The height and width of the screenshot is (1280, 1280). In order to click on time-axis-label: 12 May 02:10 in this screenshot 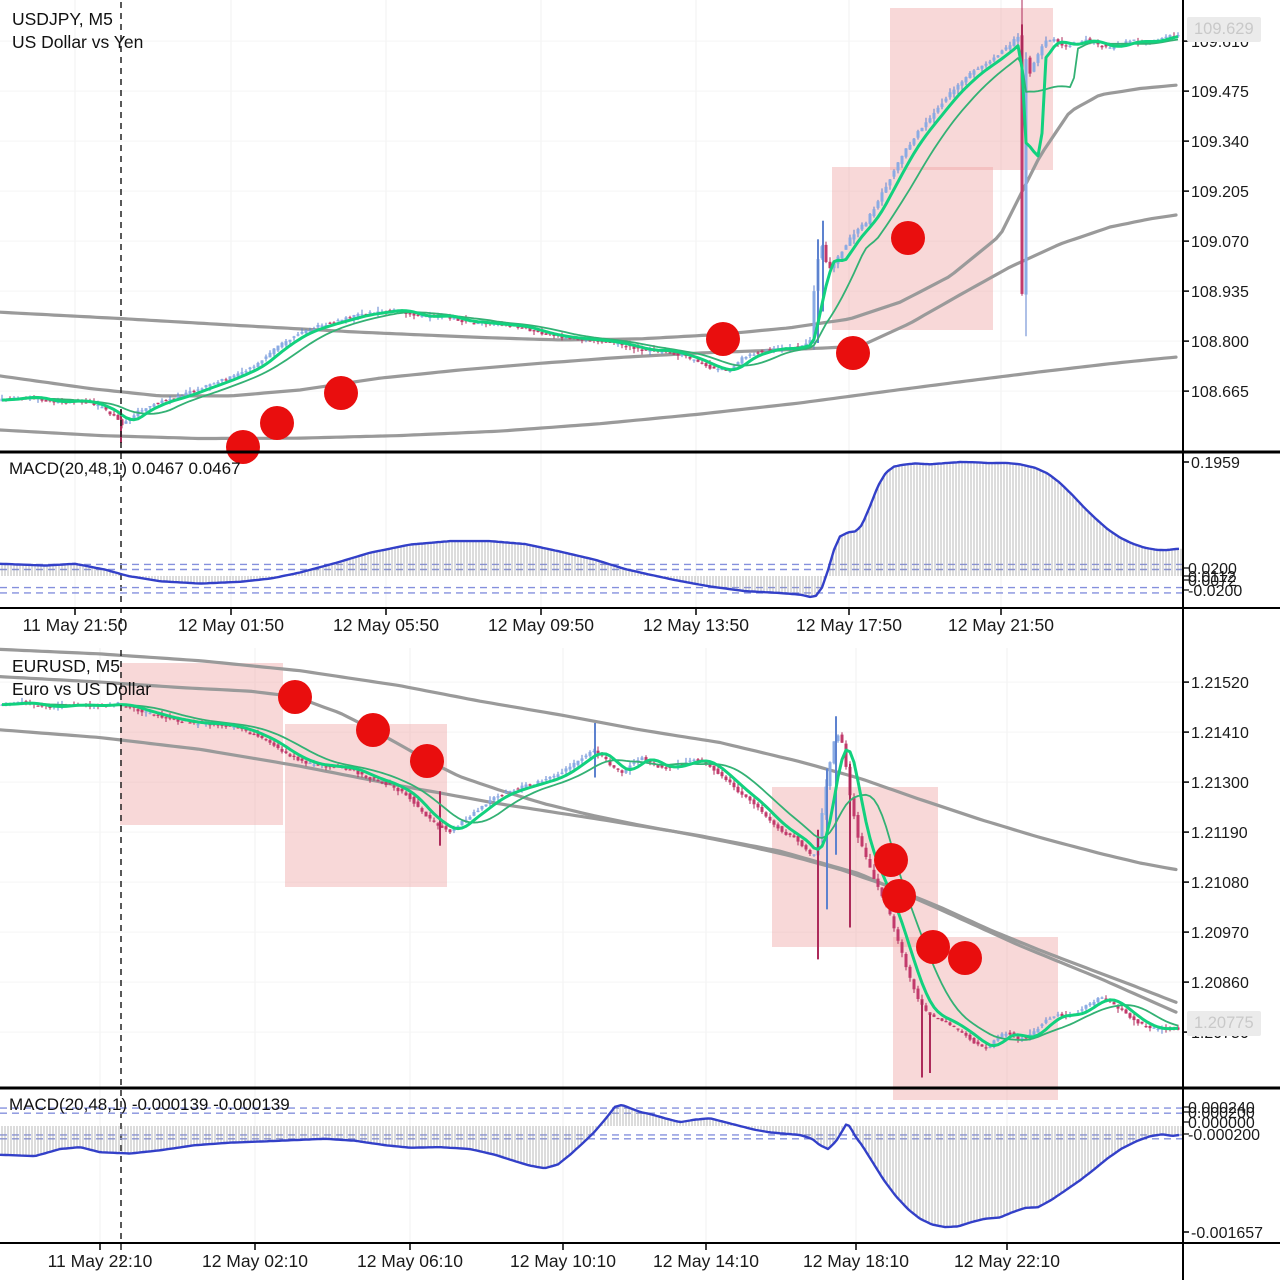, I will do `click(255, 1261)`.